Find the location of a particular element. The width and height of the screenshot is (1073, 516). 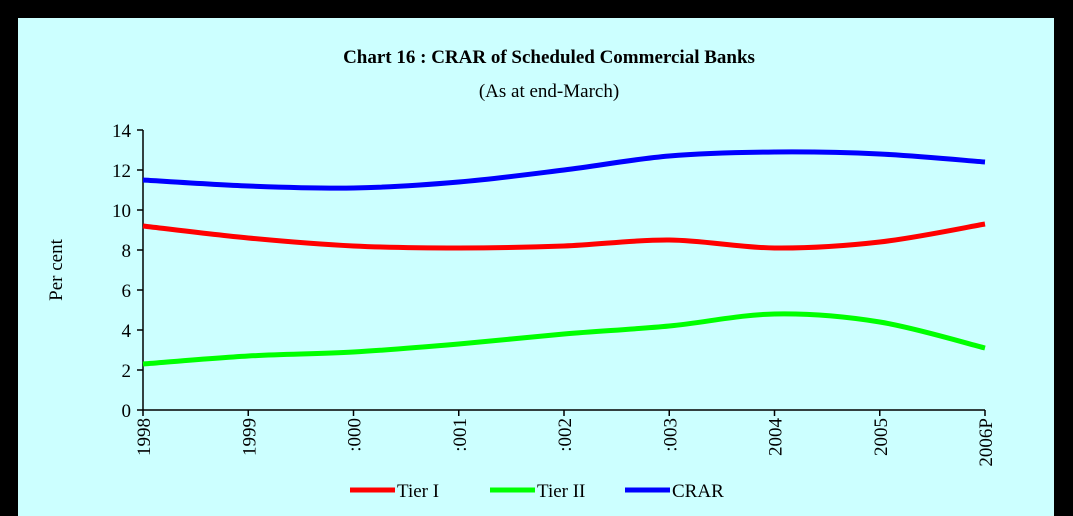

x-tick-label: 2006P is located at coordinates (986, 442).